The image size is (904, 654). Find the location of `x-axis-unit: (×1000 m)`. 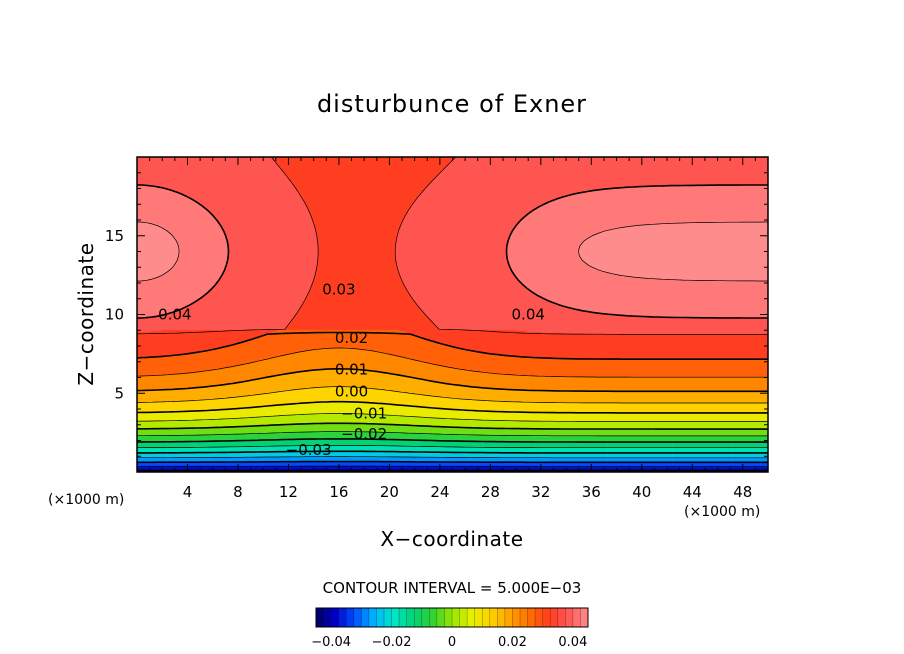

x-axis-unit: (×1000 m) is located at coordinates (722, 512).